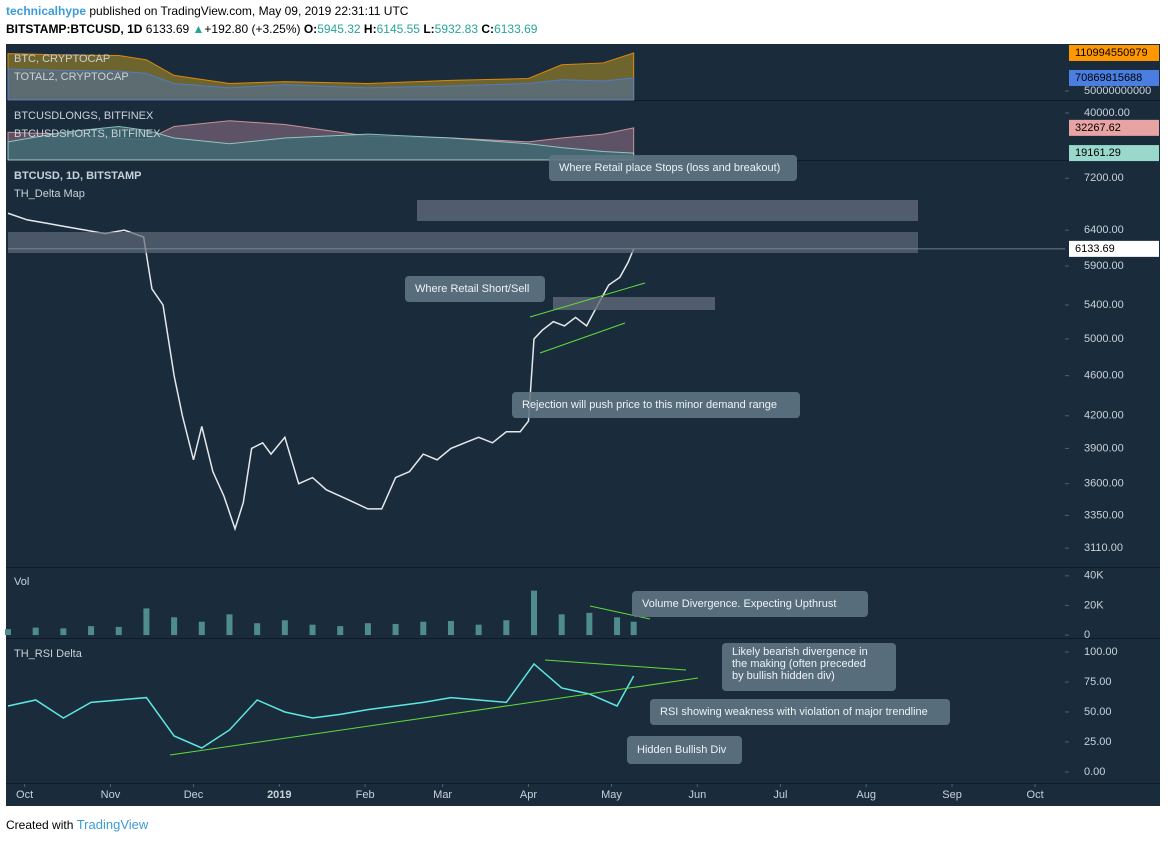 This screenshot has width=1168, height=843. I want to click on y-tick-label: 4200.00, so click(1104, 416).